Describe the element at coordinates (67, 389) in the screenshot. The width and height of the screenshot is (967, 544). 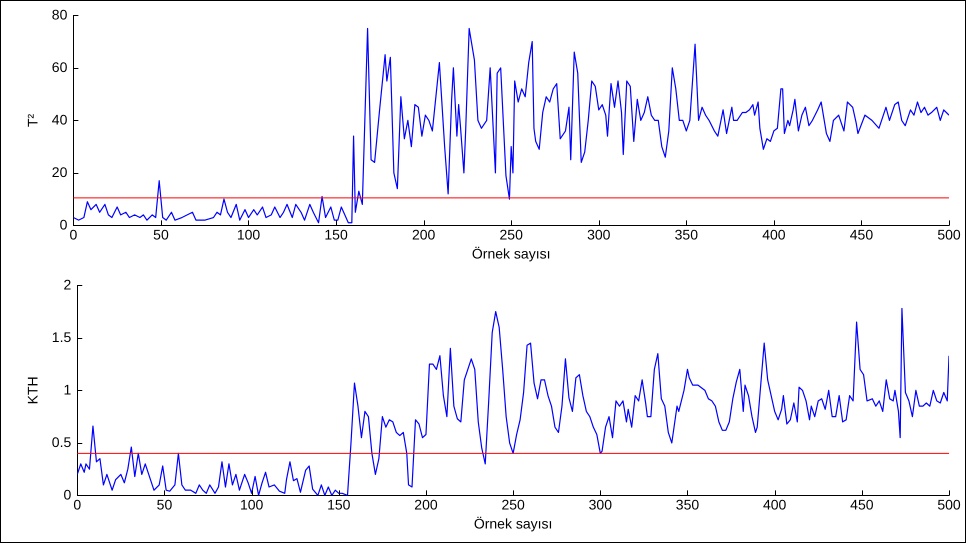
I see `y-tick-label: 1` at that location.